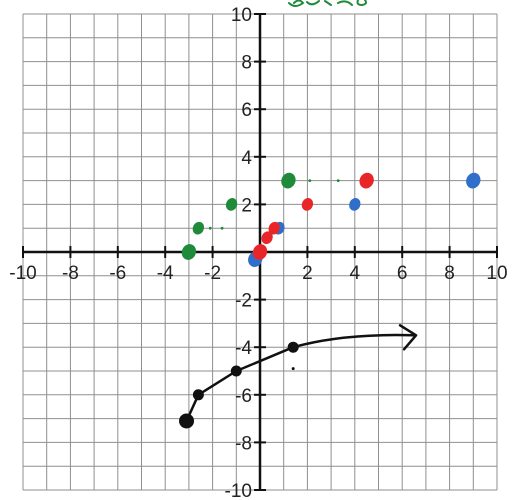  What do you see at coordinates (243, 348) in the screenshot?
I see `y-tick-label: -4` at bounding box center [243, 348].